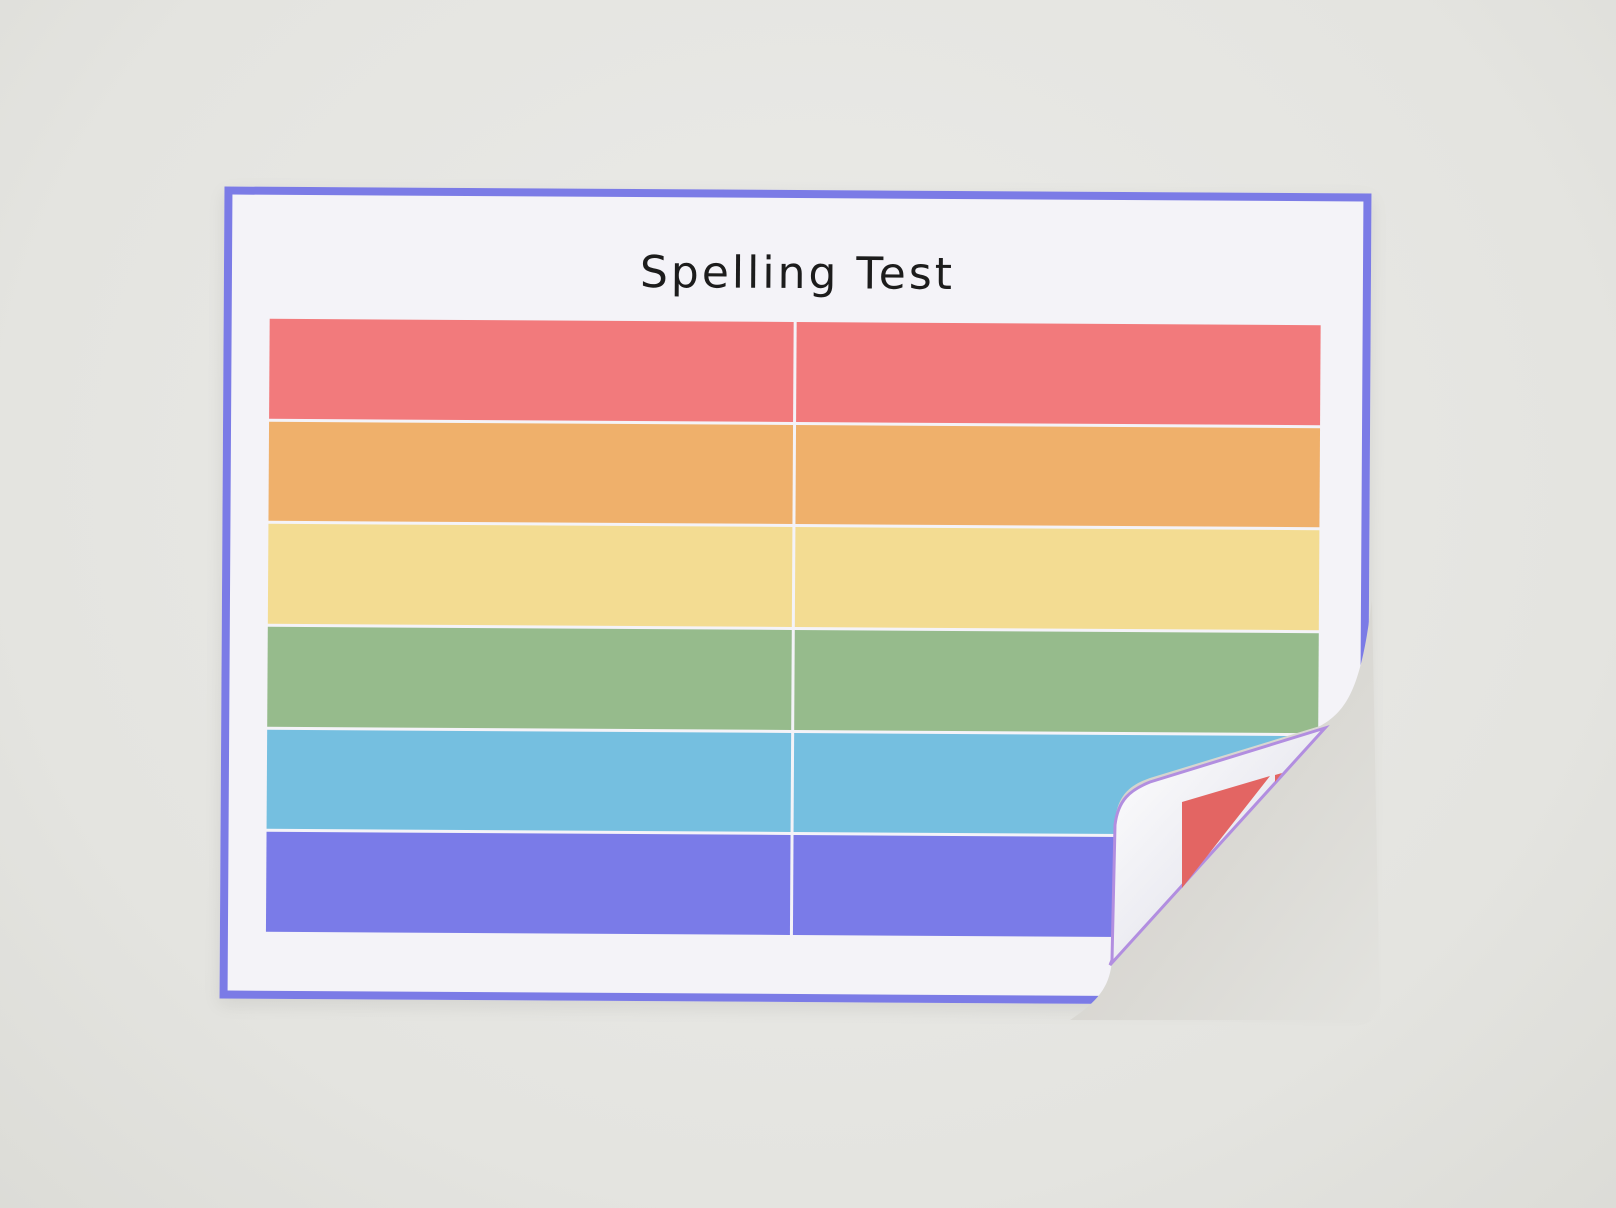 The width and height of the screenshot is (1616, 1208). Describe the element at coordinates (531, 473) in the screenshot. I see `table-cell-row2-col1` at that location.